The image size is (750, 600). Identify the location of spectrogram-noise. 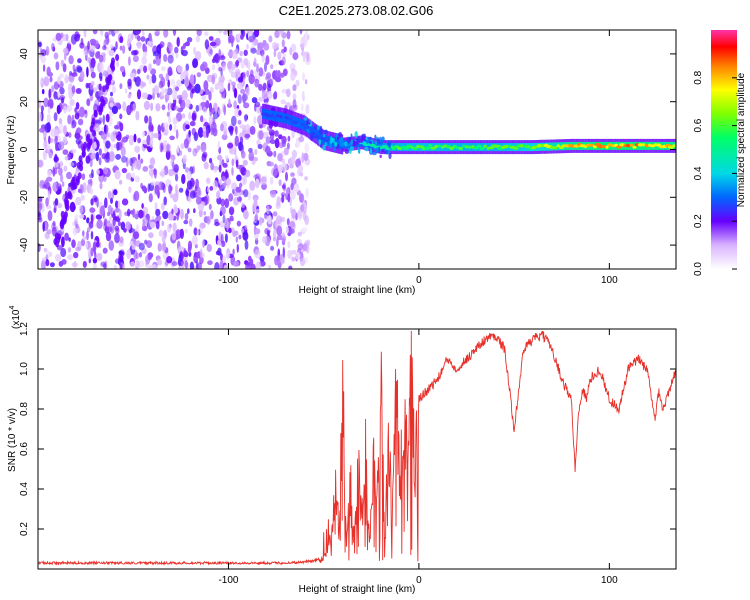
(174, 149).